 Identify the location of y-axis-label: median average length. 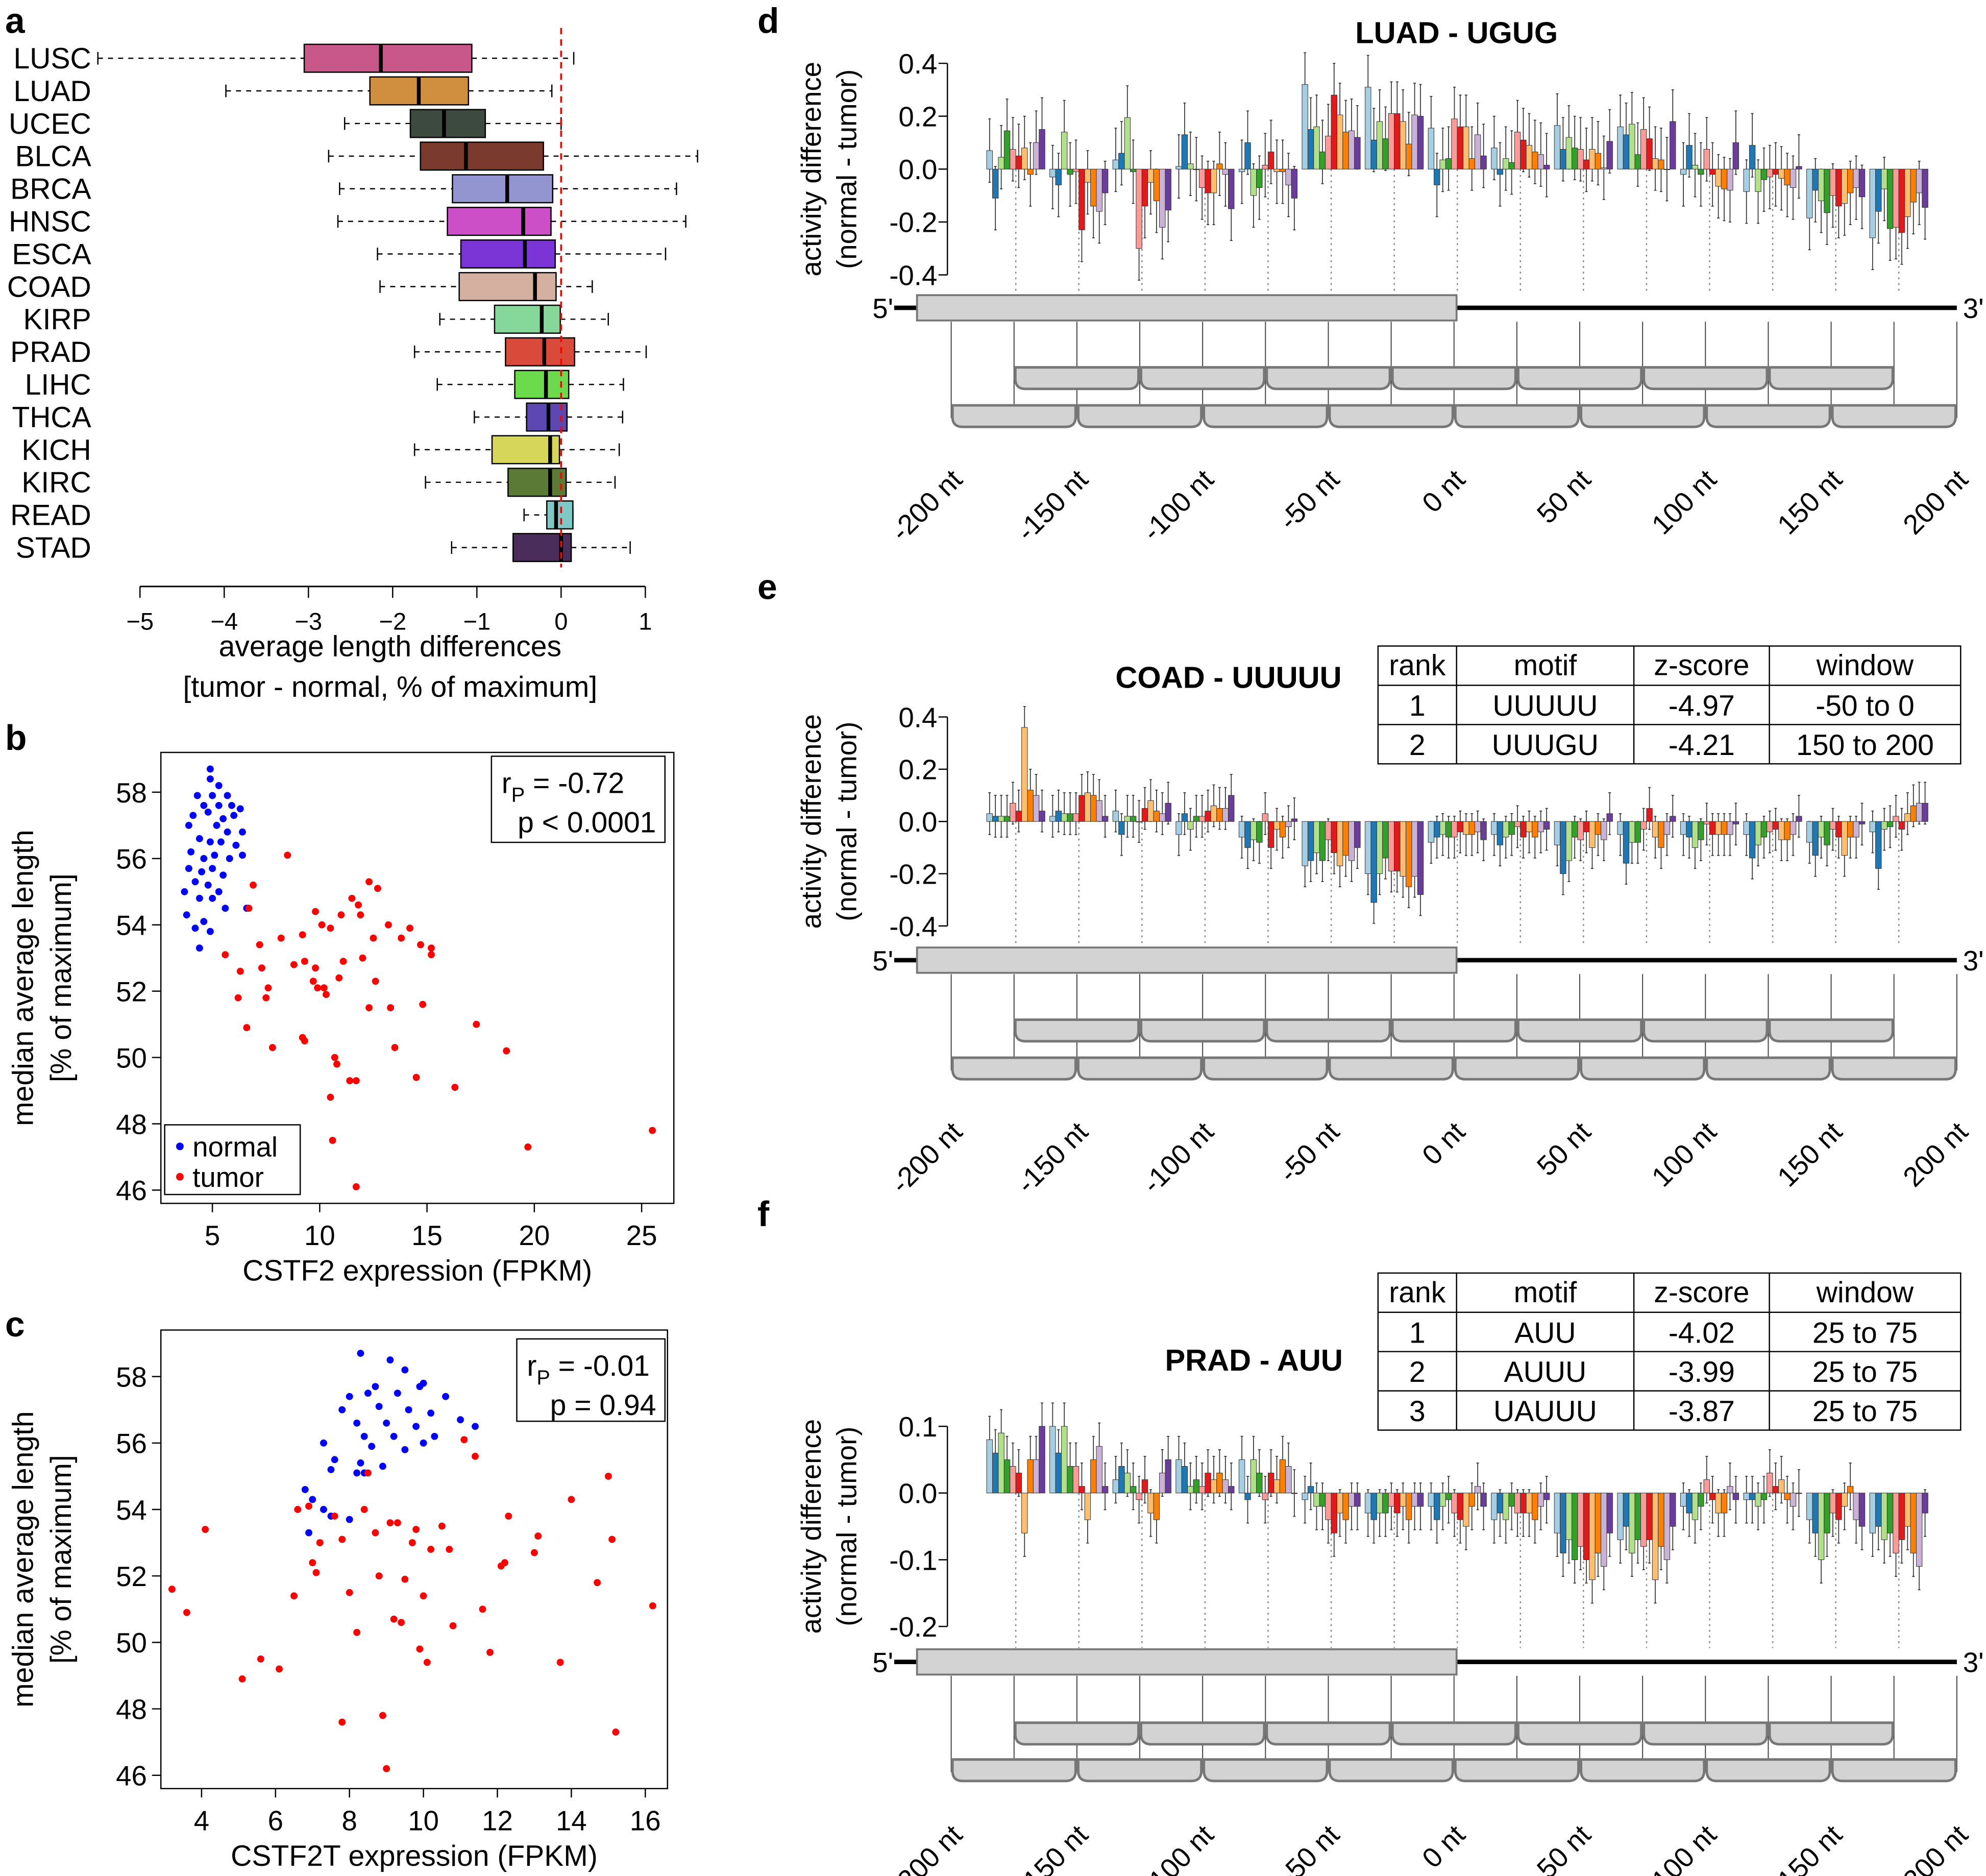
(24, 1559).